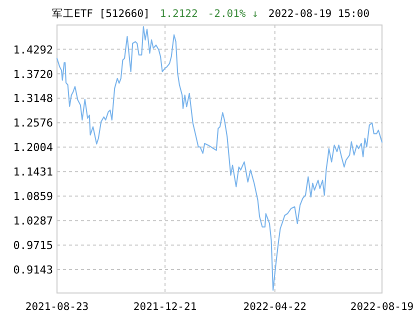 The image size is (415, 330). I want to click on y-tick-label: 1.1431, so click(33, 172).